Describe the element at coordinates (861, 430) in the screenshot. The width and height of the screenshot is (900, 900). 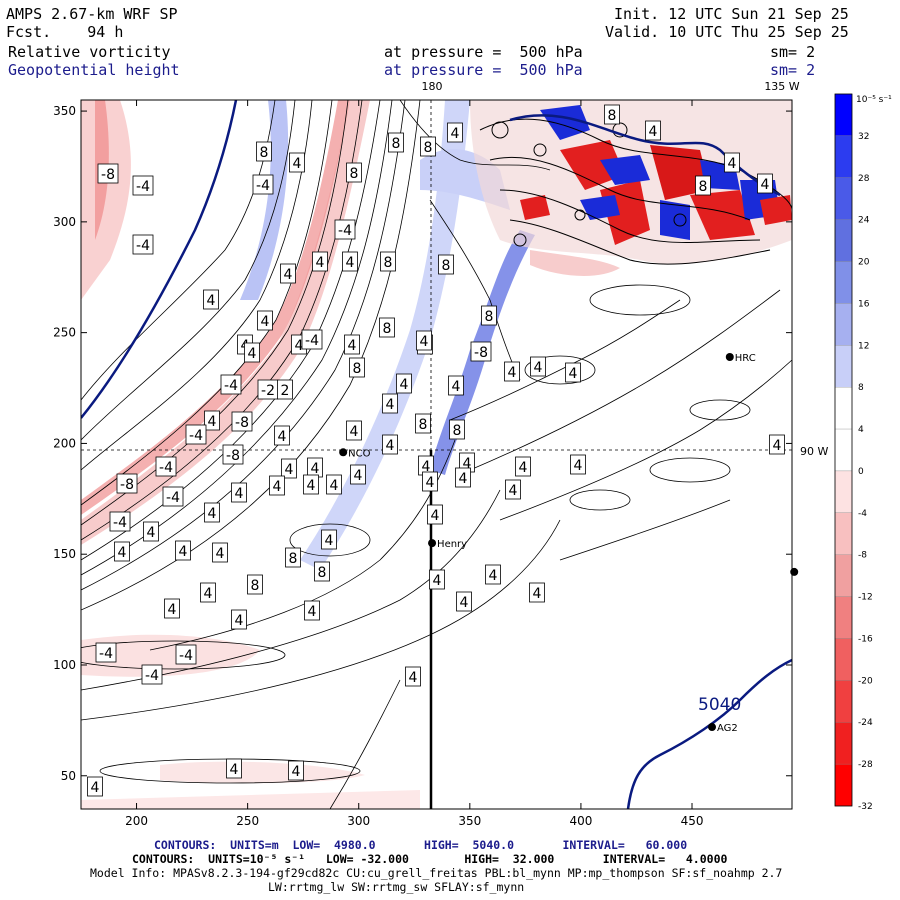
I see `colorbar-tick-label: 4` at that location.